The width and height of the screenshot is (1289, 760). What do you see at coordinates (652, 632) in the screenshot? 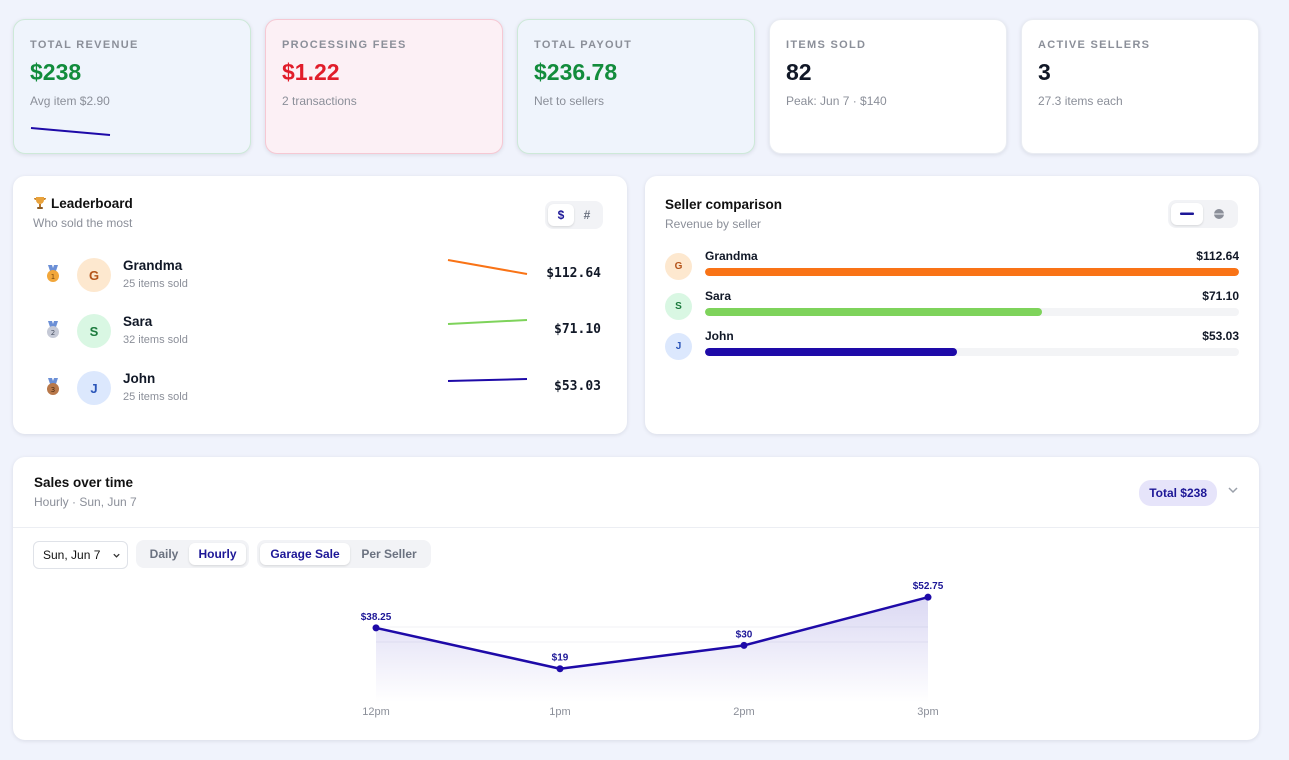
I see `sales-line` at bounding box center [652, 632].